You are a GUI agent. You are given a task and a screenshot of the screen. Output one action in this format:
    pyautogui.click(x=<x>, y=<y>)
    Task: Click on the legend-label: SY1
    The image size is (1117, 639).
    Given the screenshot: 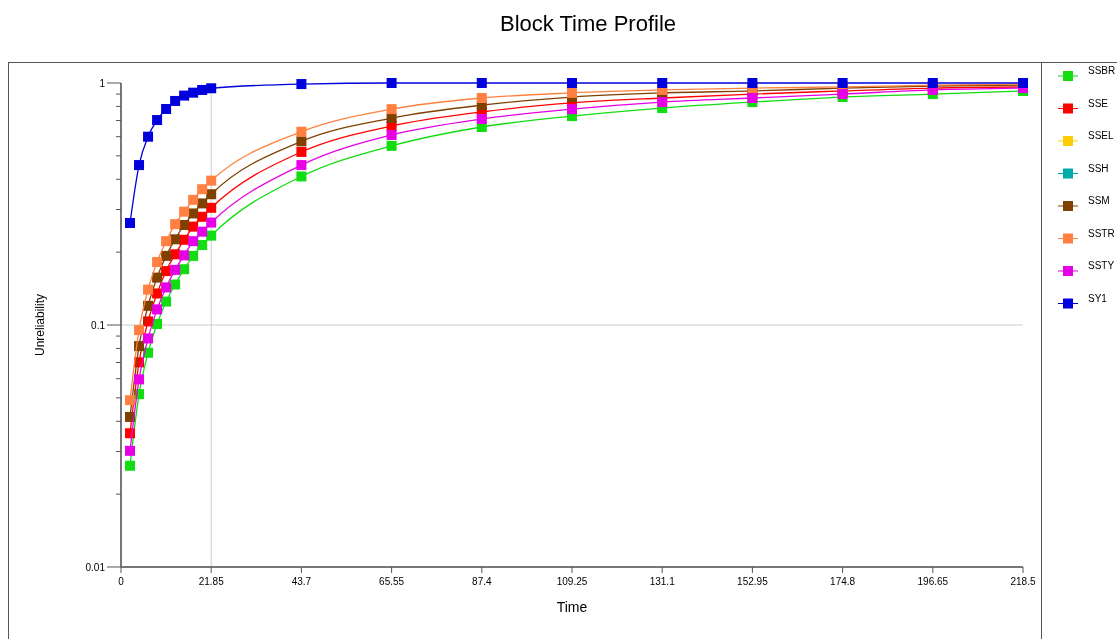 What is the action you would take?
    pyautogui.click(x=1098, y=298)
    